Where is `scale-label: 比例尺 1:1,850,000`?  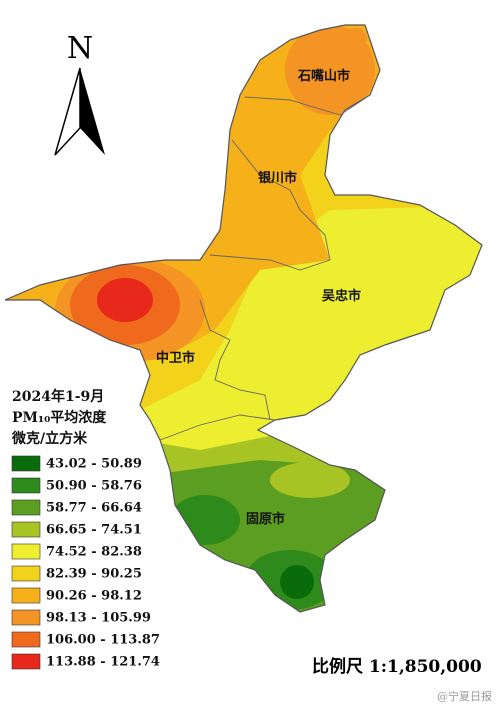
scale-label: 比例尺 1:1,850,000 is located at coordinates (397, 666).